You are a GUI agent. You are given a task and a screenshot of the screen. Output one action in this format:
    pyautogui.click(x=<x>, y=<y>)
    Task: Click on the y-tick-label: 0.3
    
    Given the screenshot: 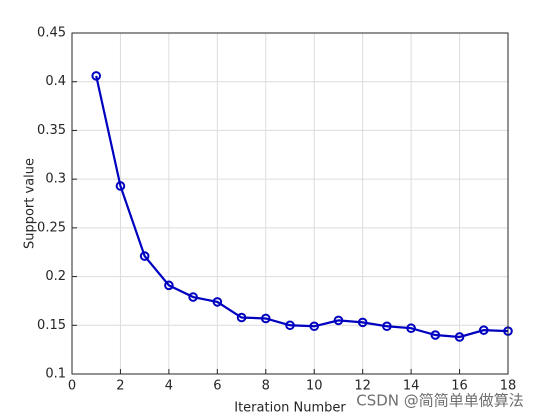 What is the action you would take?
    pyautogui.click(x=55, y=179)
    